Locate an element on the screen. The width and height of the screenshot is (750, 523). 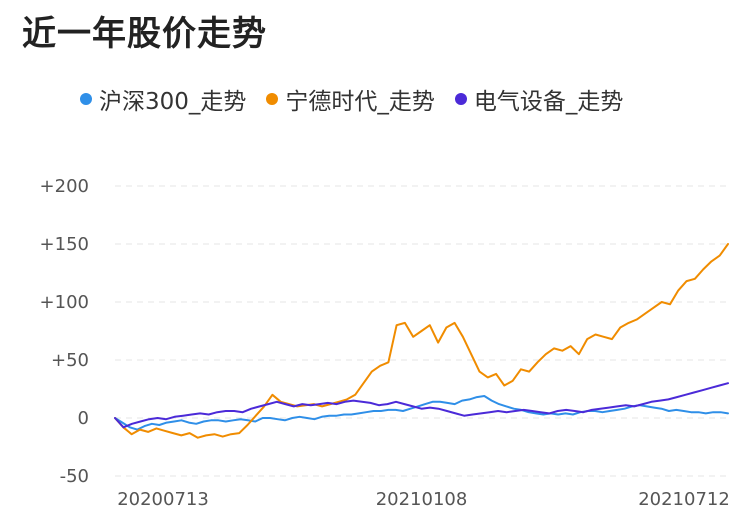
page-title: 近一年股价走势 is located at coordinates (144, 34).